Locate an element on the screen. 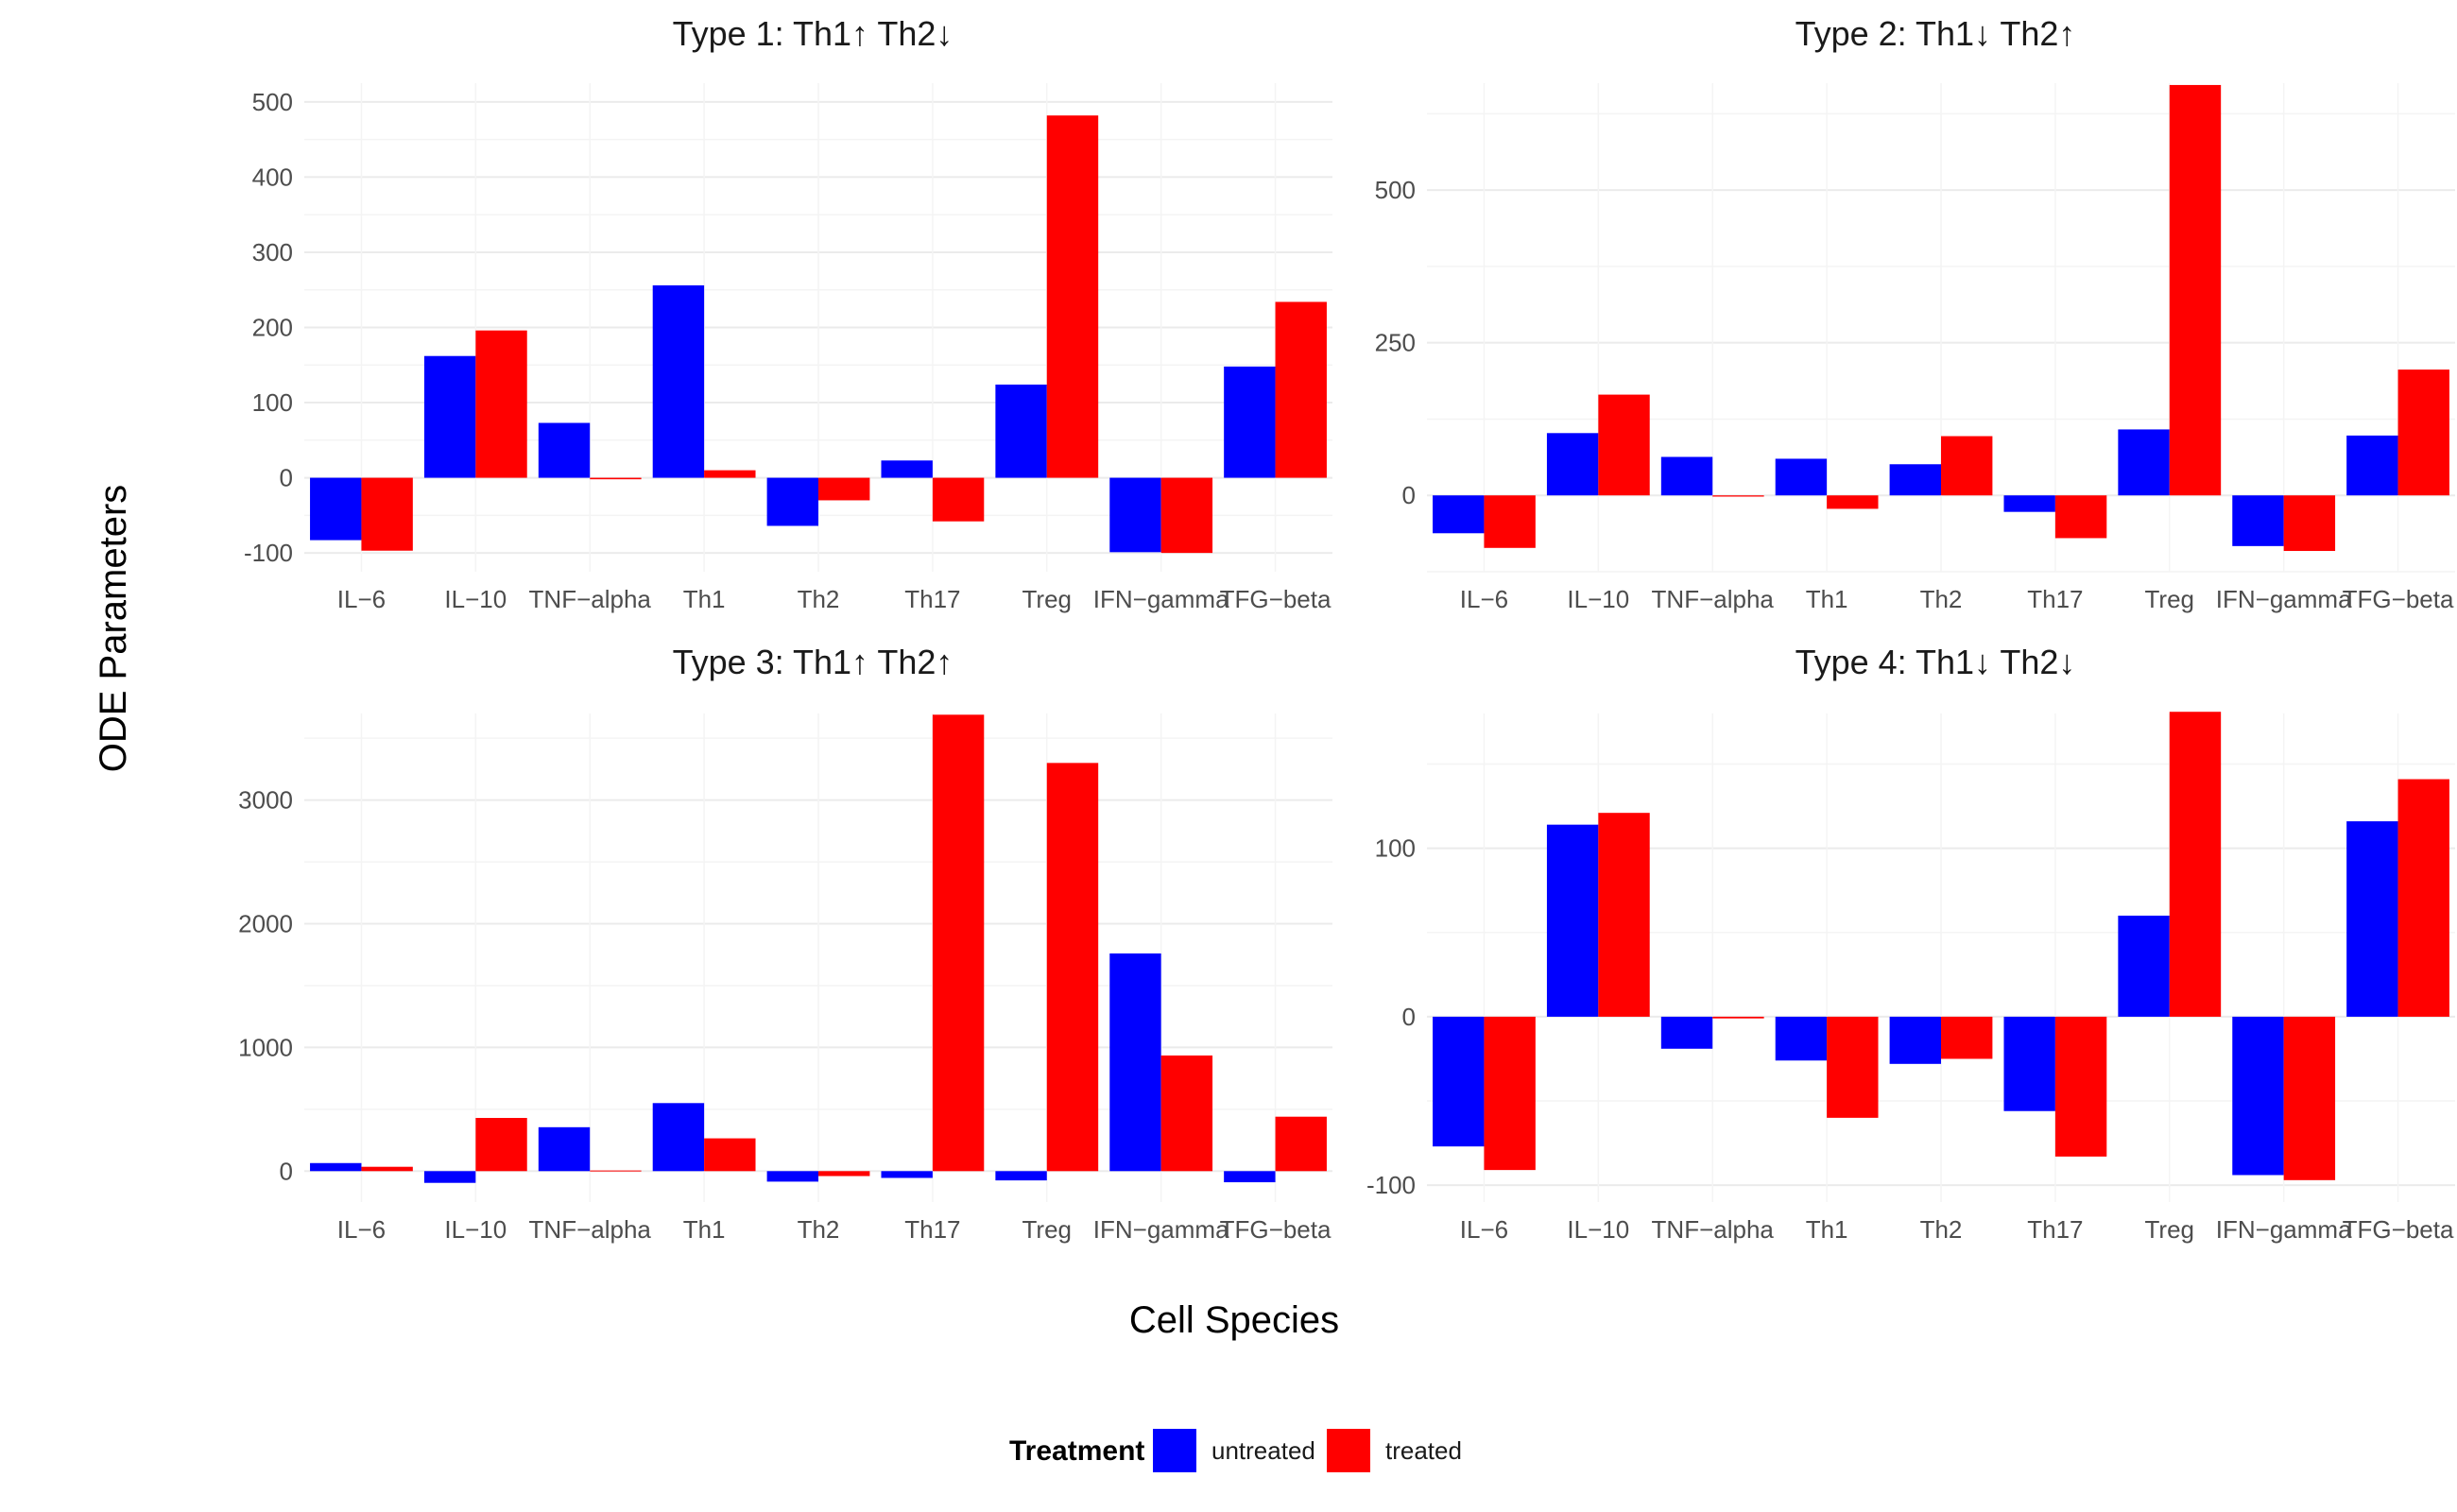 The width and height of the screenshot is (2457, 1512). y-axis-title: ODE Parameters is located at coordinates (113, 629).